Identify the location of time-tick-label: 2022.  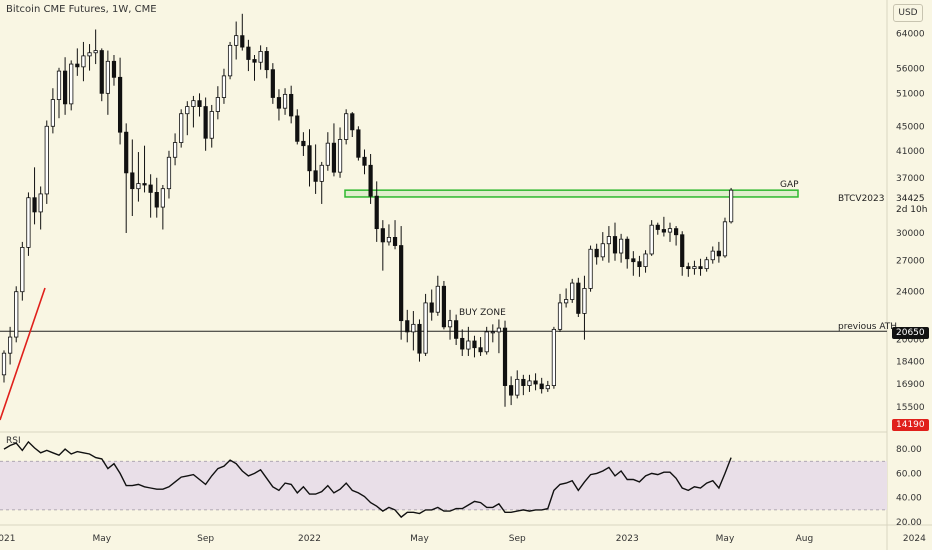
(309, 539).